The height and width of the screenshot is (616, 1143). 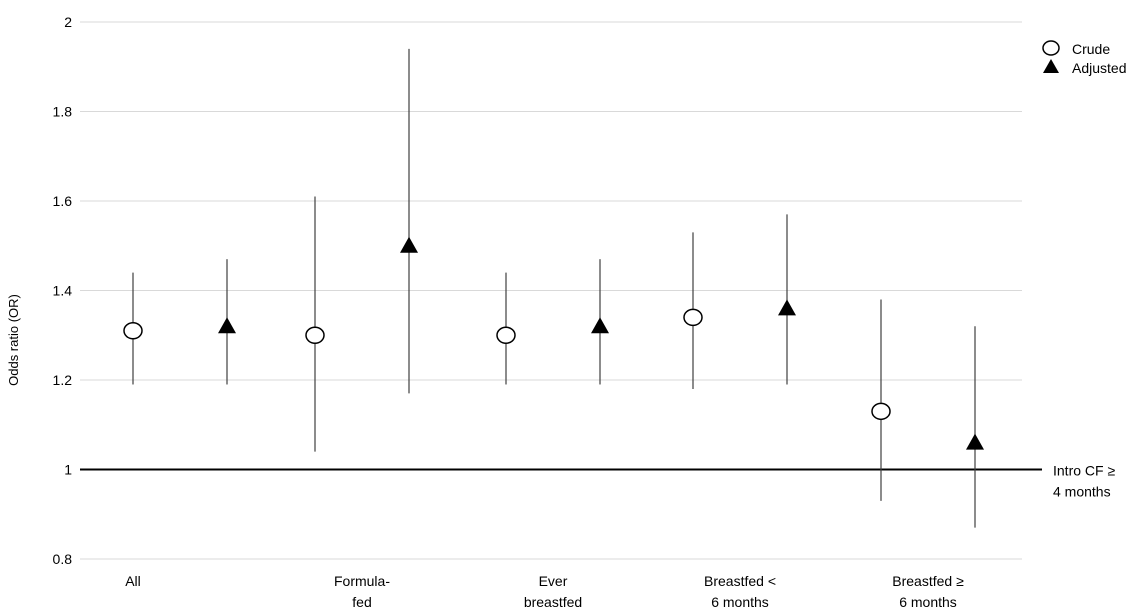 I want to click on x-tick-label: Ever, so click(x=553, y=581).